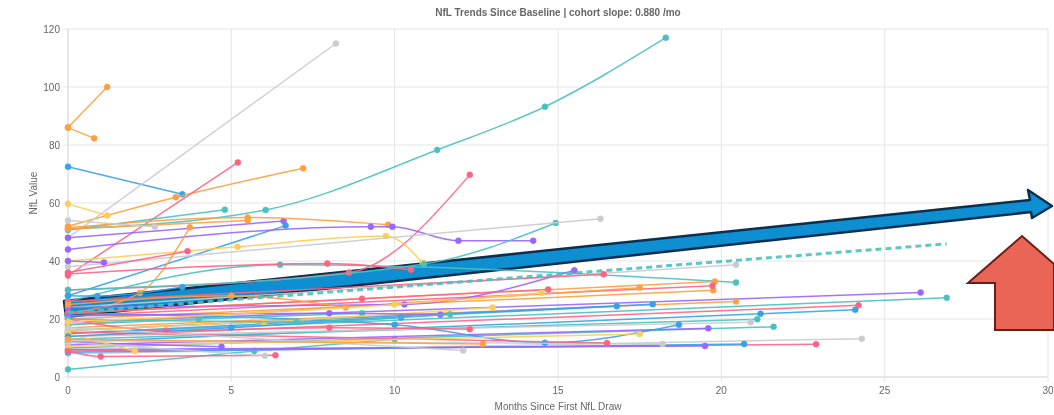 This screenshot has width=1054, height=415. I want to click on x-tick-label: 0, so click(68, 390).